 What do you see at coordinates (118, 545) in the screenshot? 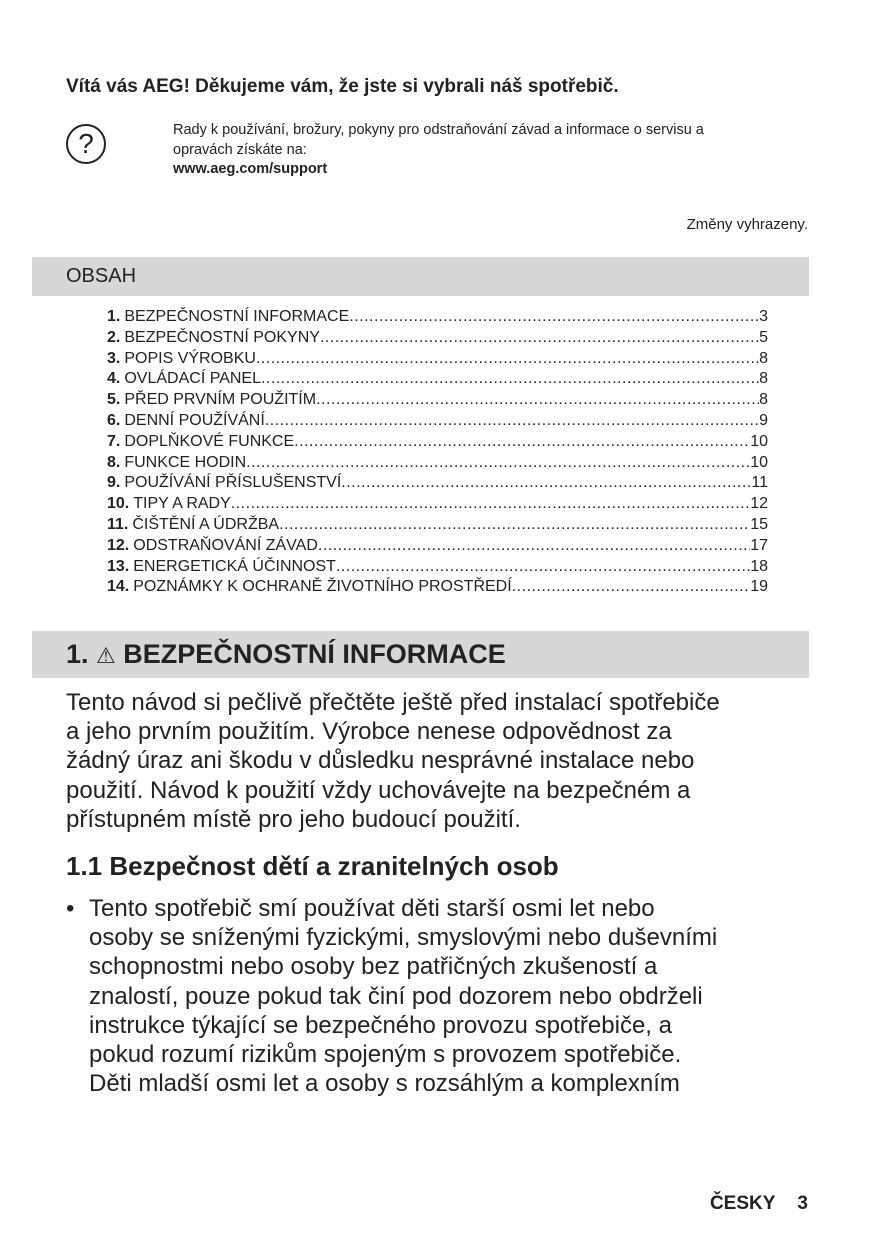
I see `toc-item-number: 12.` at bounding box center [118, 545].